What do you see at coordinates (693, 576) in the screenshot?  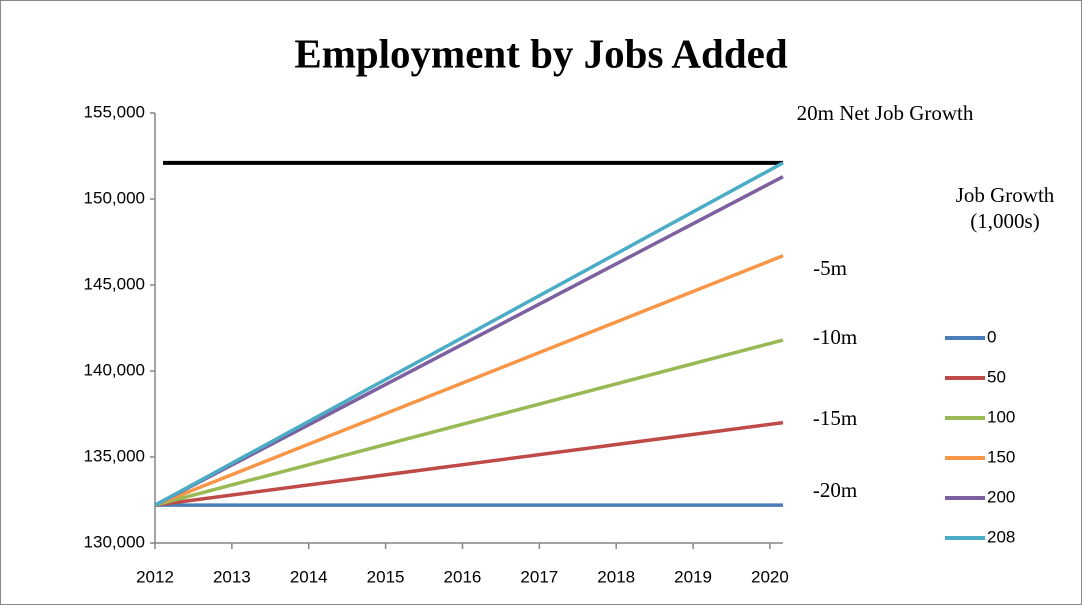 I see `x-tick-label: 2019` at bounding box center [693, 576].